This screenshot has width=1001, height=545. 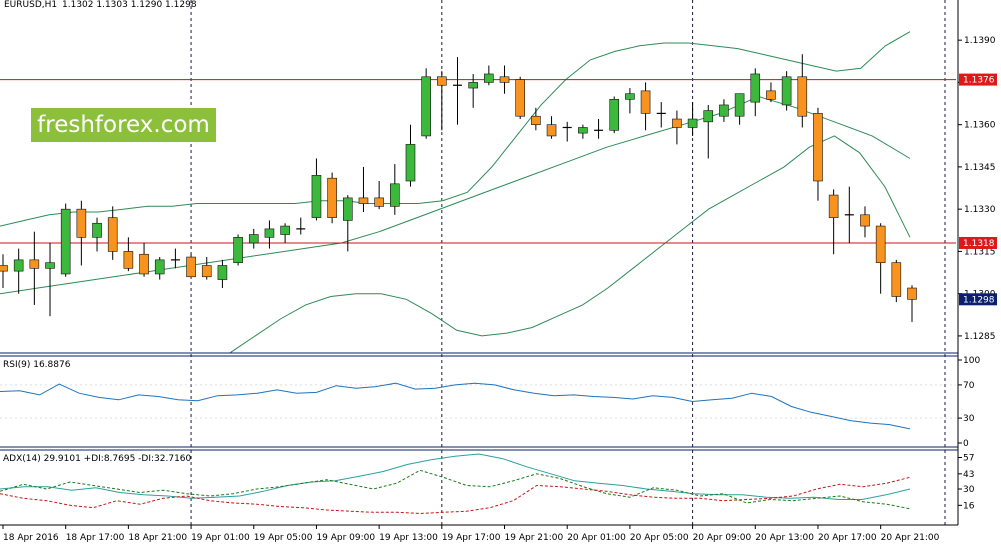 I want to click on current-price-tag-text: 1.1298, so click(x=979, y=300).